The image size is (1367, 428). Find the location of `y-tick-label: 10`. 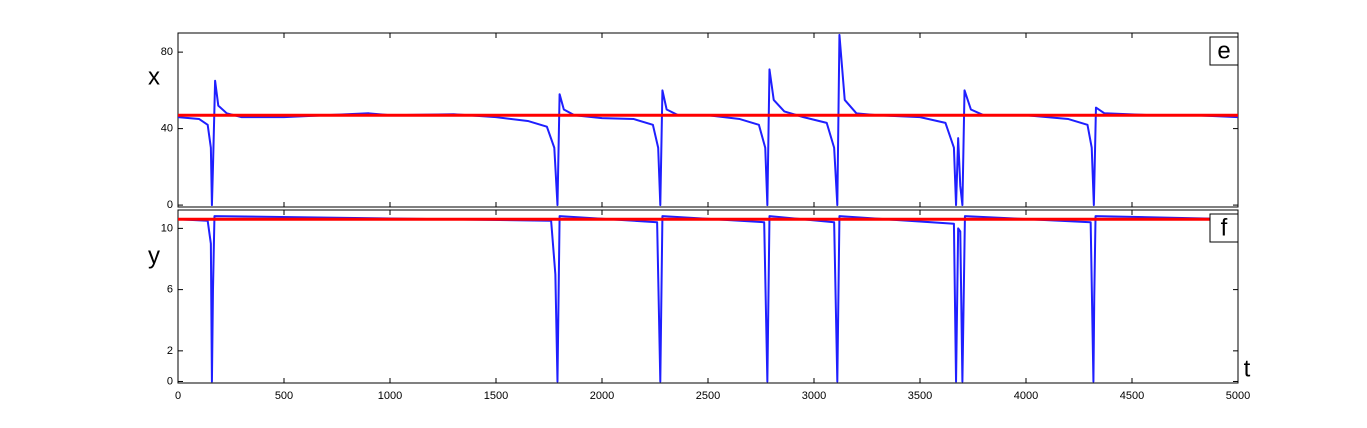

y-tick-label: 10 is located at coordinates (167, 228).